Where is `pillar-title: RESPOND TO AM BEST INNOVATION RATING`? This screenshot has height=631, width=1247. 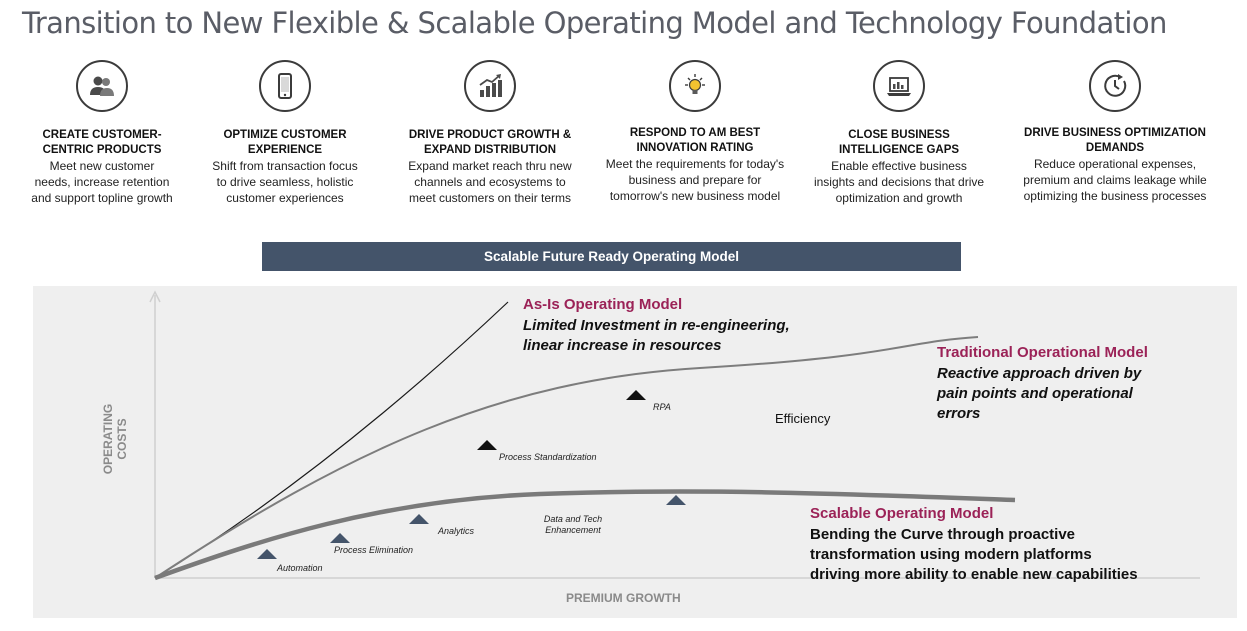
pillar-title: RESPOND TO AM BEST INNOVATION RATING is located at coordinates (695, 140).